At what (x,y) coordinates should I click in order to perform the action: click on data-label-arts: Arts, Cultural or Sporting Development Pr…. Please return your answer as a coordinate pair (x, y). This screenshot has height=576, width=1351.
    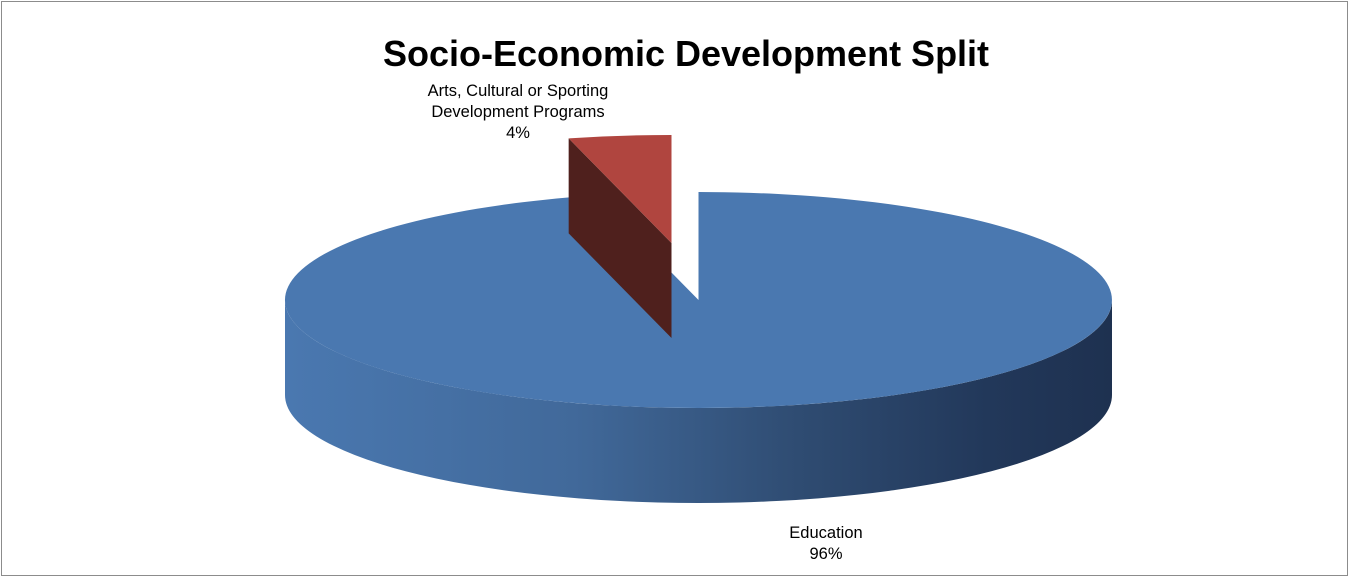
    Looking at the image, I should click on (518, 112).